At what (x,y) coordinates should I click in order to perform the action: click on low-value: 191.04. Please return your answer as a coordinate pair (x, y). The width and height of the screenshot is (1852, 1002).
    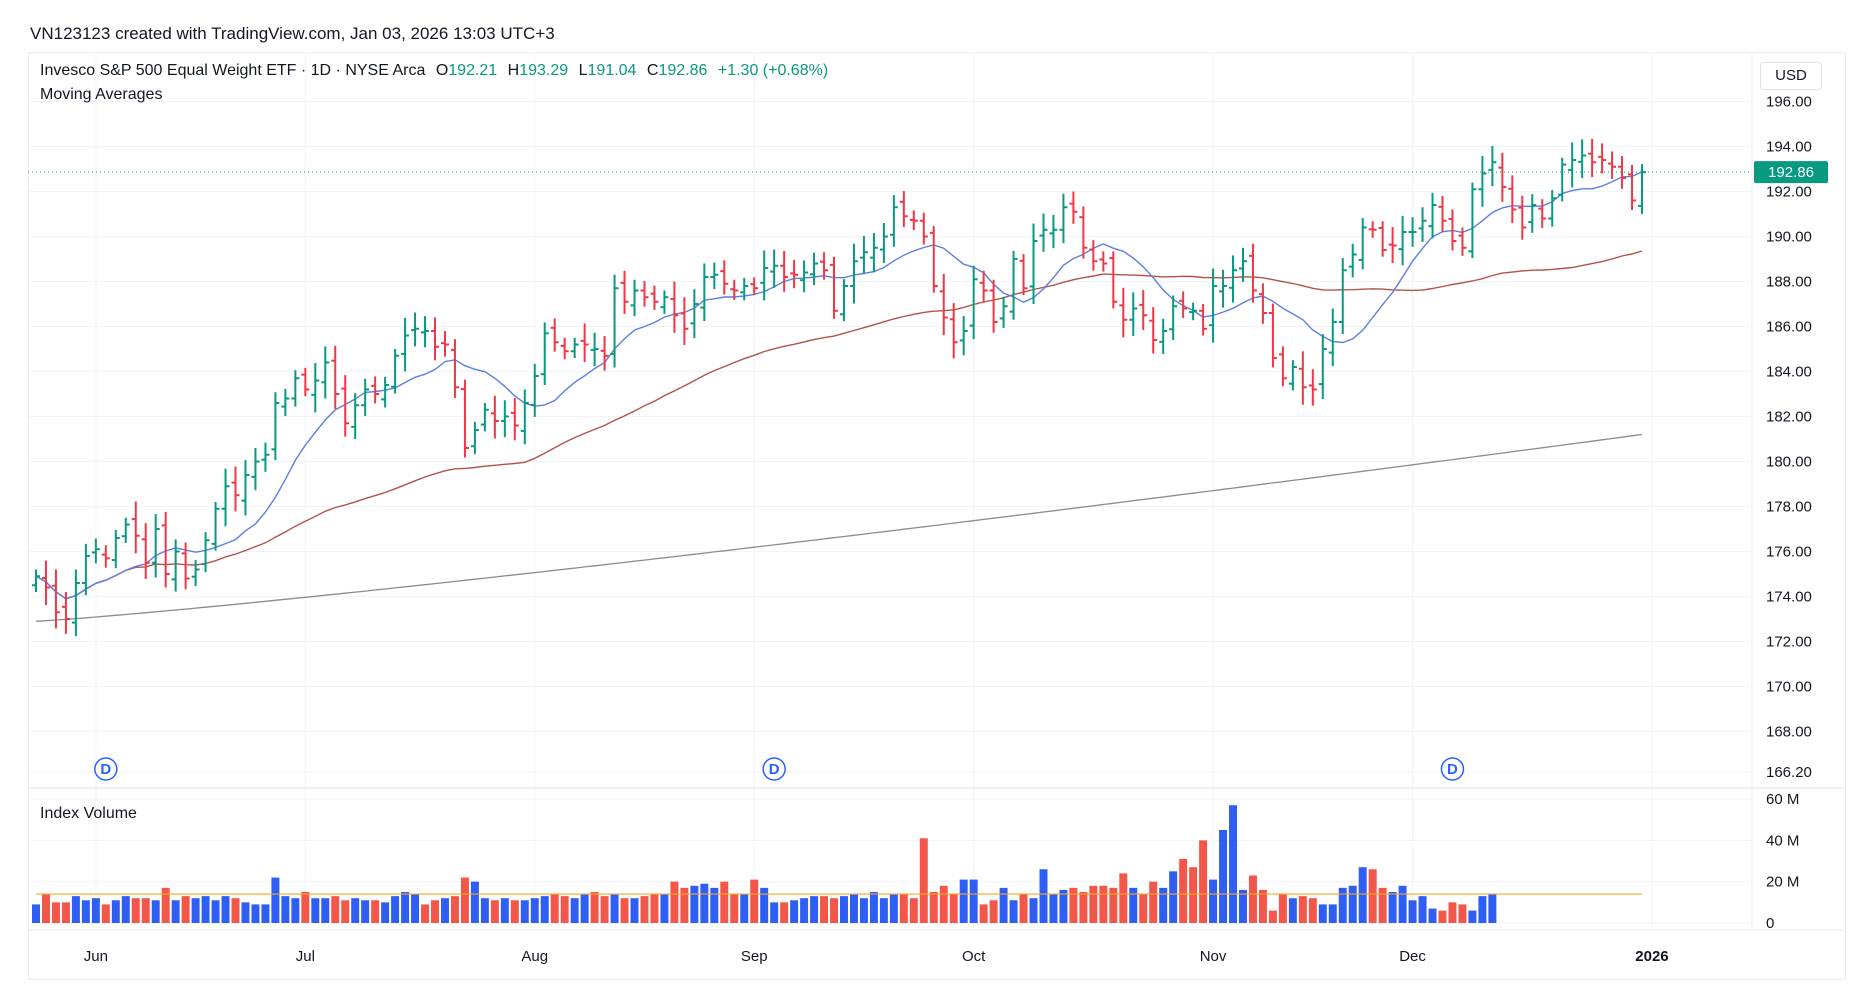
    Looking at the image, I should click on (612, 70).